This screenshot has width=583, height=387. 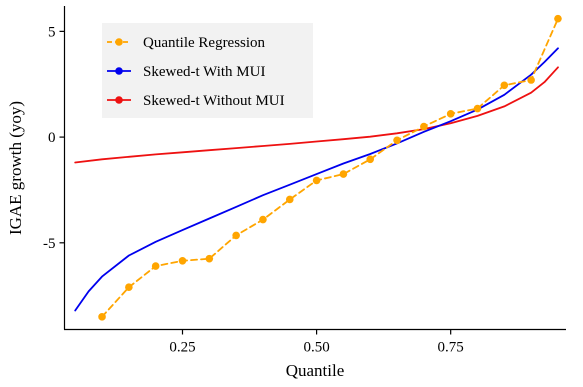 What do you see at coordinates (204, 72) in the screenshot?
I see `legend-label: Skewed-t With MUI` at bounding box center [204, 72].